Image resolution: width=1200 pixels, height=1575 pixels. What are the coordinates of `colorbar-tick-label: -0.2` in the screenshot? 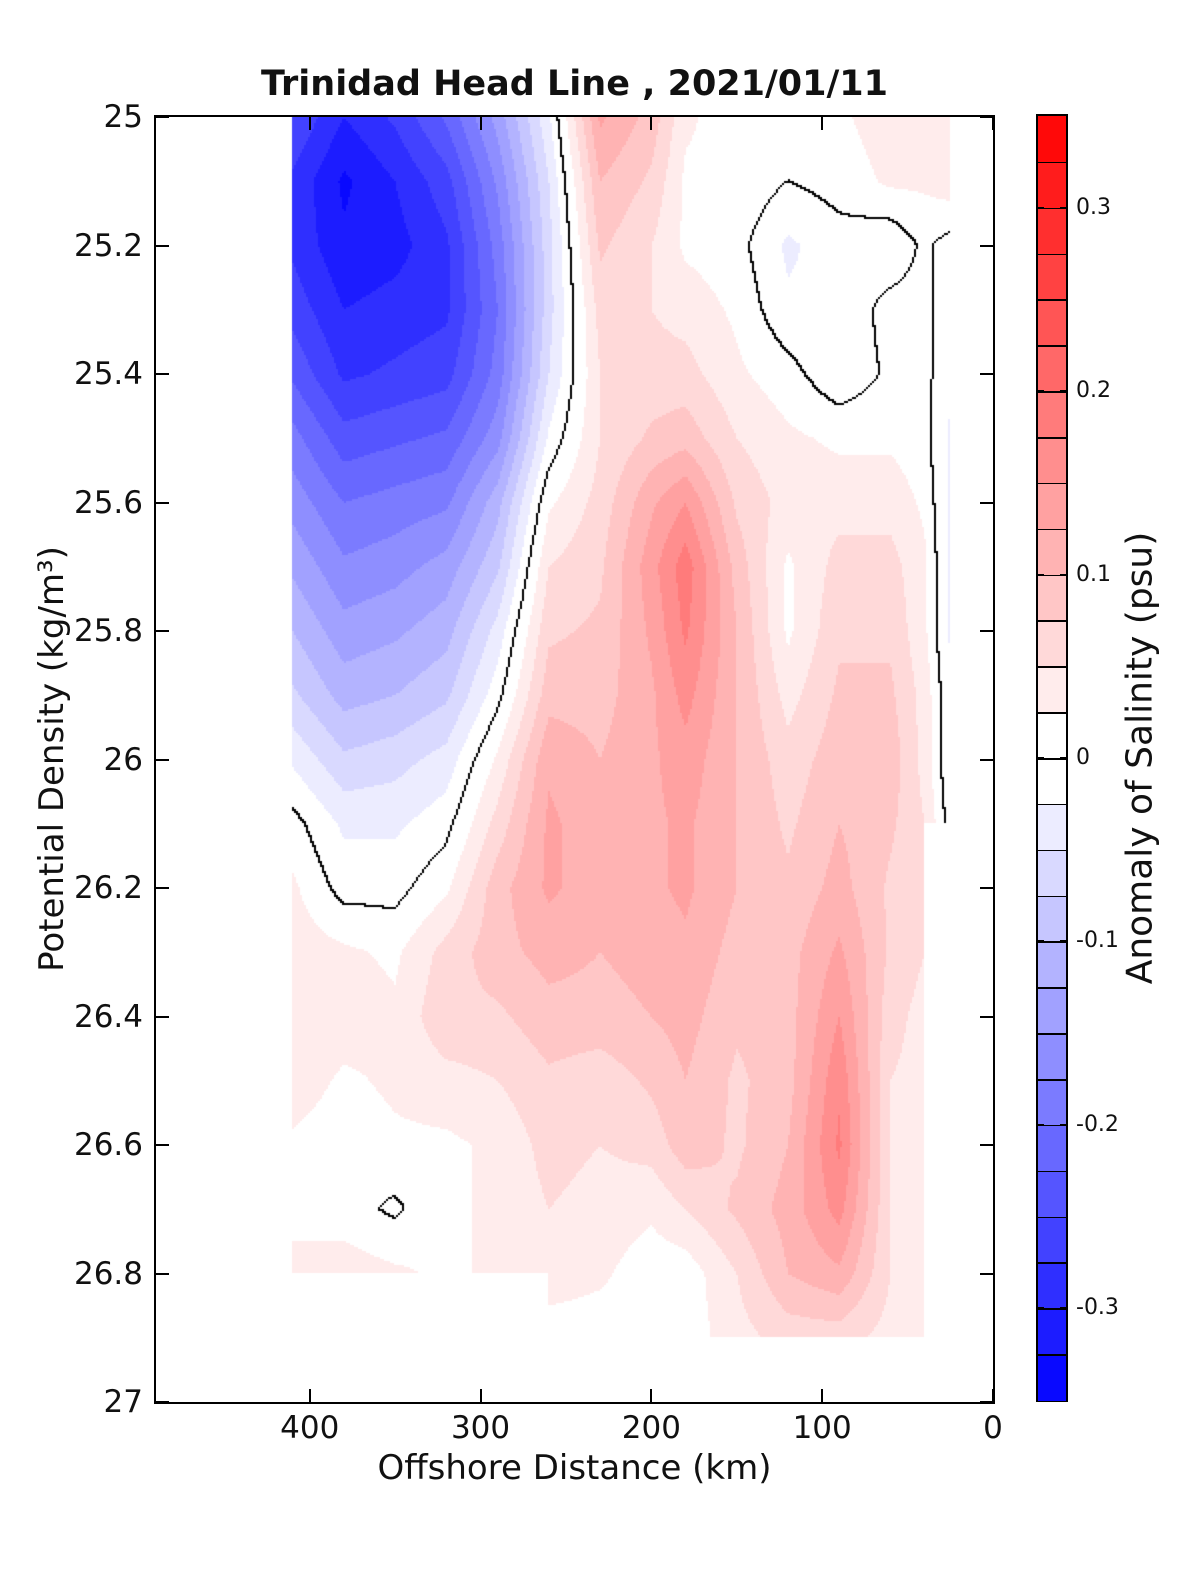 It's located at (1097, 1124).